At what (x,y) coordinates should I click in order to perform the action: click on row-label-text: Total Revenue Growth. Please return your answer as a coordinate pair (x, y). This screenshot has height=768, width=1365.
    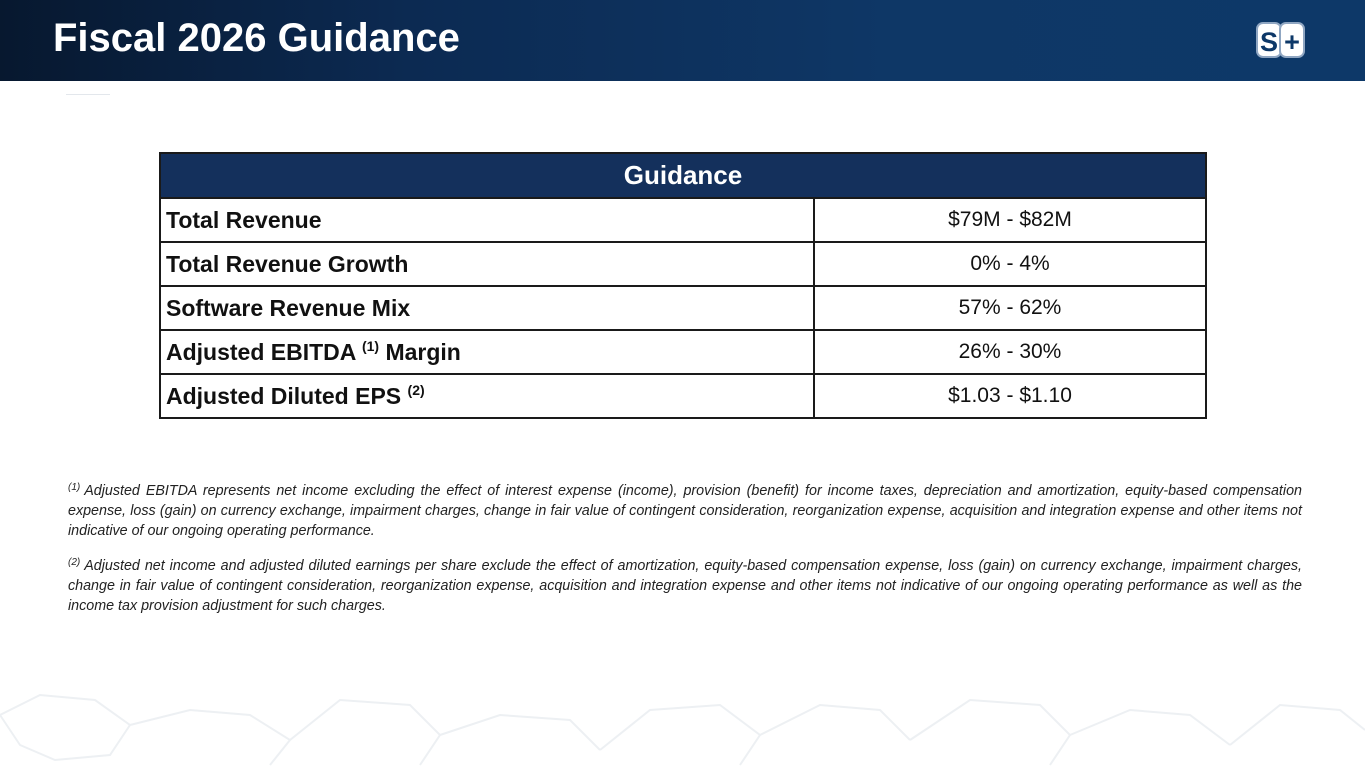
    Looking at the image, I should click on (287, 263).